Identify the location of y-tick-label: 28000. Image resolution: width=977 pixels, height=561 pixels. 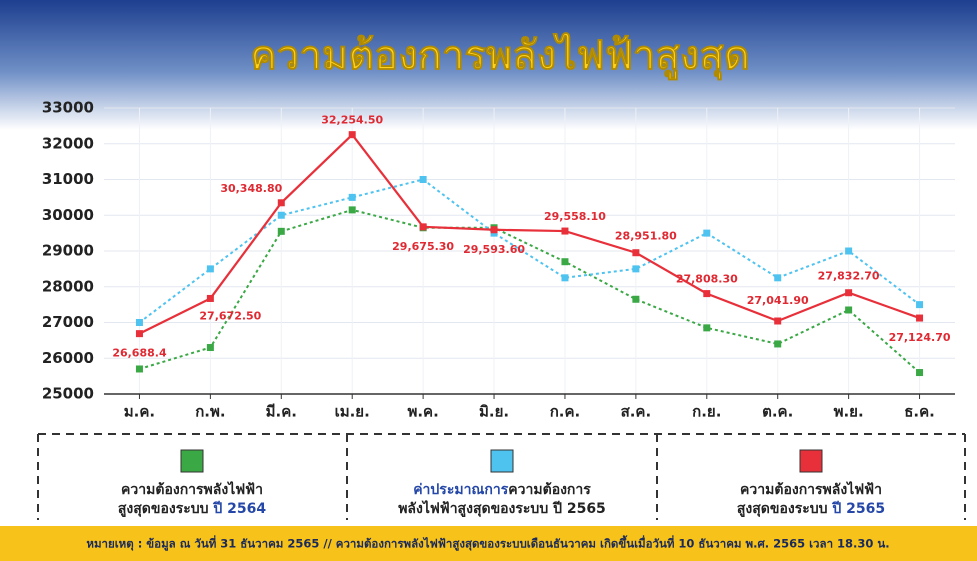
(68, 286).